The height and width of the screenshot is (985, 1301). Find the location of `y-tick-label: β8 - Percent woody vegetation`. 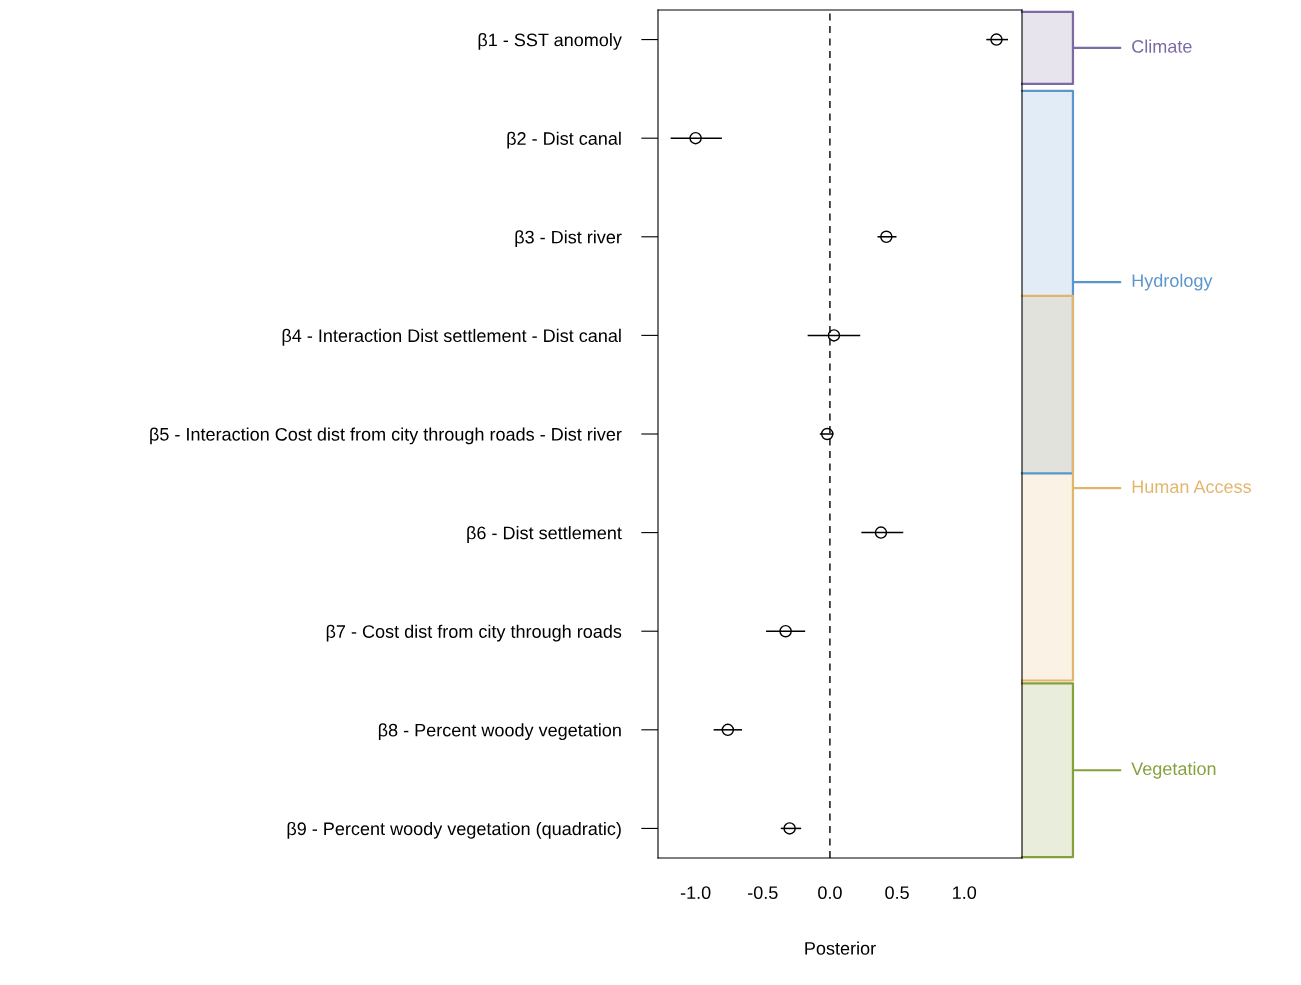

y-tick-label: β8 - Percent woody vegetation is located at coordinates (499, 732).